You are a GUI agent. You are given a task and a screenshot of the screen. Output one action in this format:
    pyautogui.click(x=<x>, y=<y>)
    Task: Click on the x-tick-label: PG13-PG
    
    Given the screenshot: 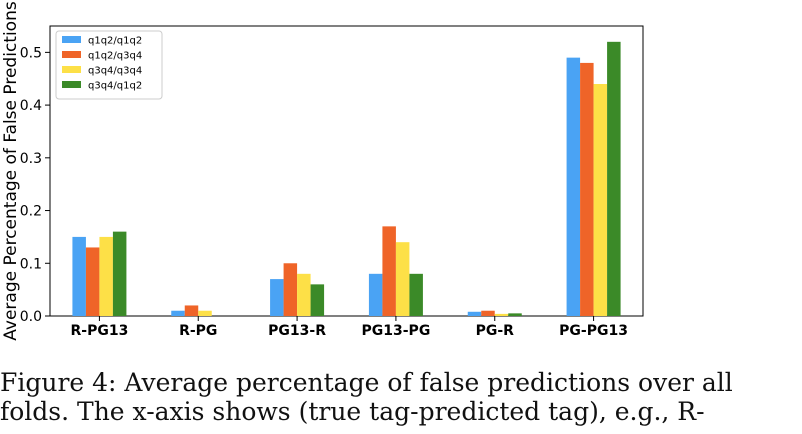 What is the action you would take?
    pyautogui.click(x=396, y=331)
    